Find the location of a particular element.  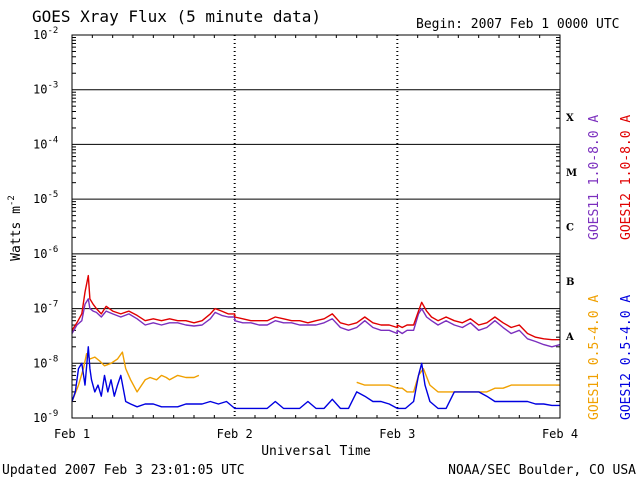

y-tick-label: 10⁻² is located at coordinates (45, 34).